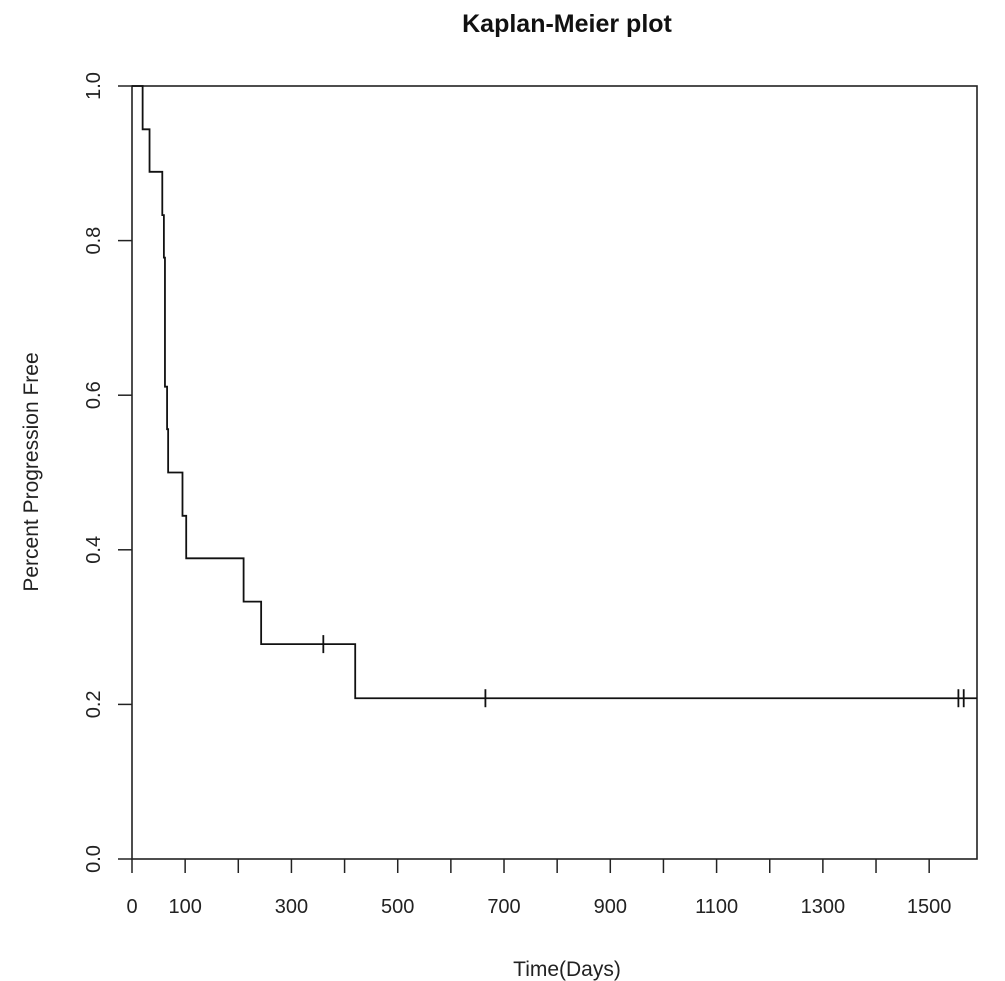 This screenshot has height=981, width=1005. What do you see at coordinates (94, 704) in the screenshot?
I see `y-tick-label: 0.2` at bounding box center [94, 704].